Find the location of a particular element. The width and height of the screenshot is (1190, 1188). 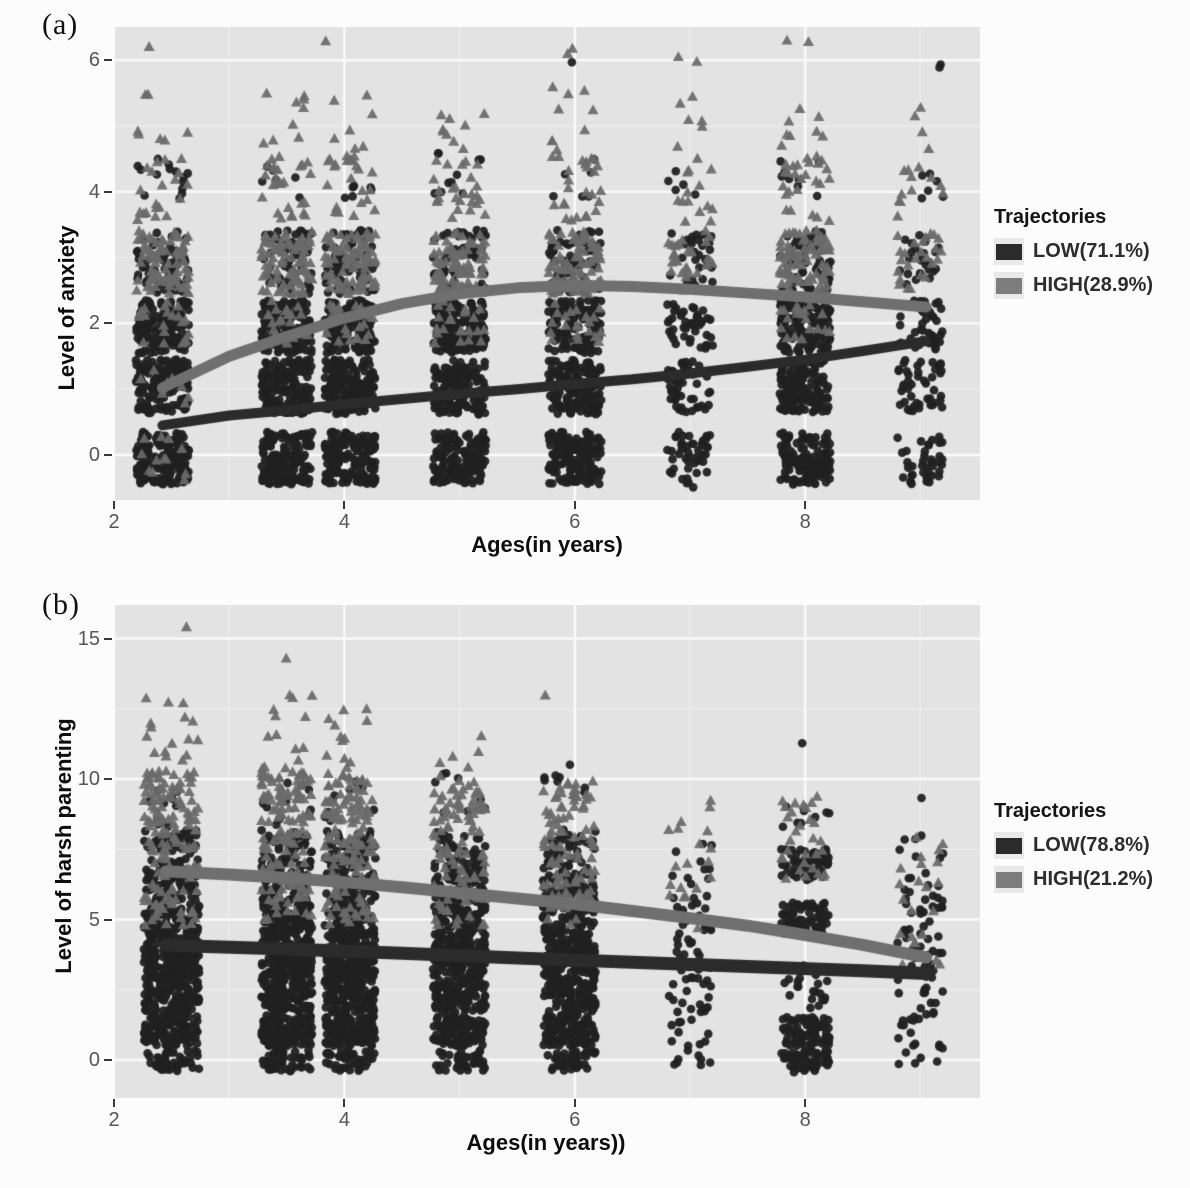

panel-b-y-tick-label: 5 is located at coordinates (94, 919).